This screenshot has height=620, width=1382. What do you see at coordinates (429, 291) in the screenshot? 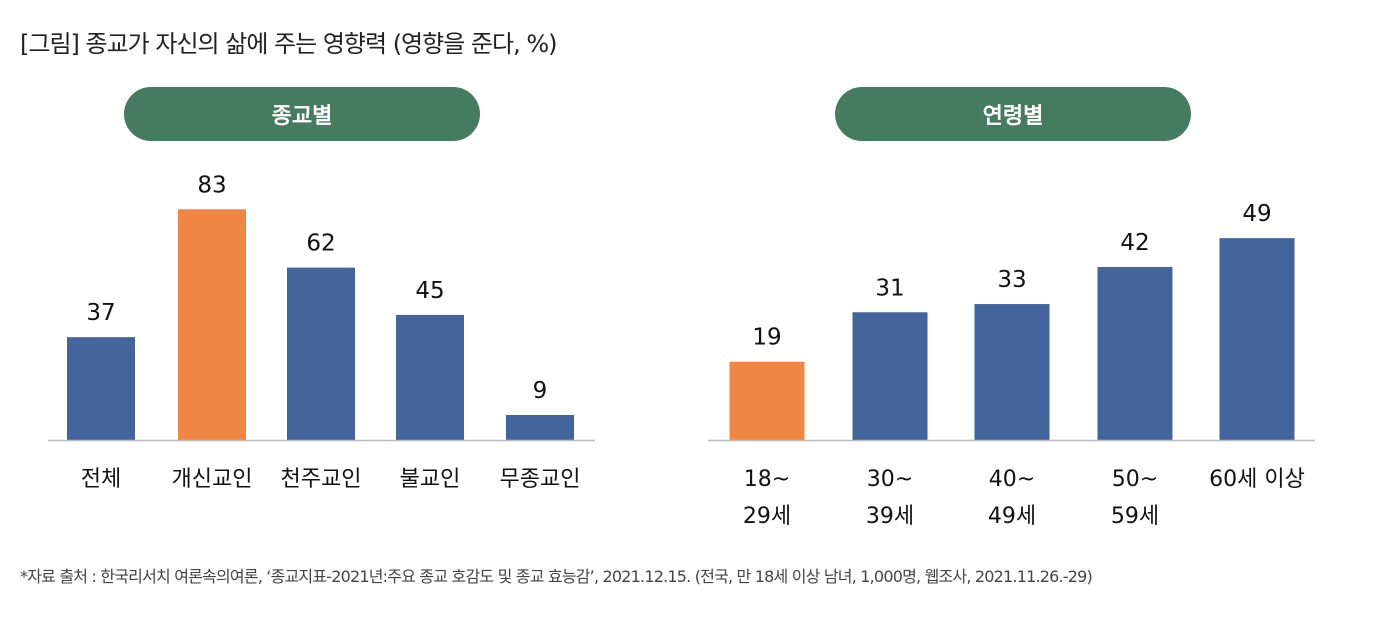
I see `data-label: 45` at bounding box center [429, 291].